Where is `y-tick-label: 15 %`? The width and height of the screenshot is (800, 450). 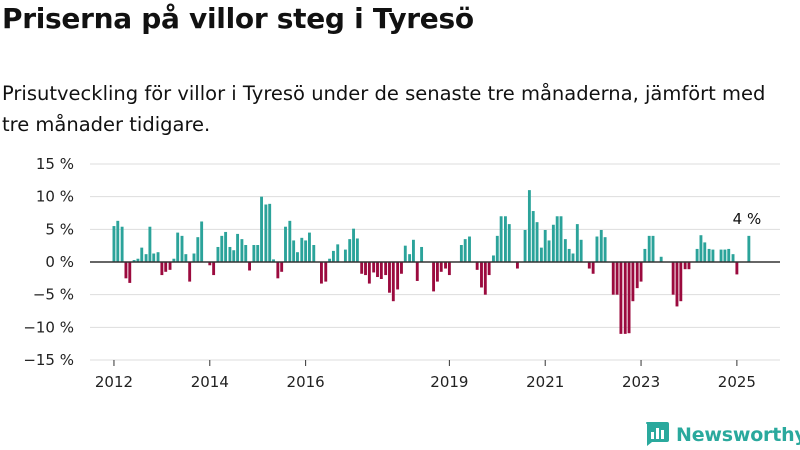 y-tick-label: 15 % is located at coordinates (55, 164).